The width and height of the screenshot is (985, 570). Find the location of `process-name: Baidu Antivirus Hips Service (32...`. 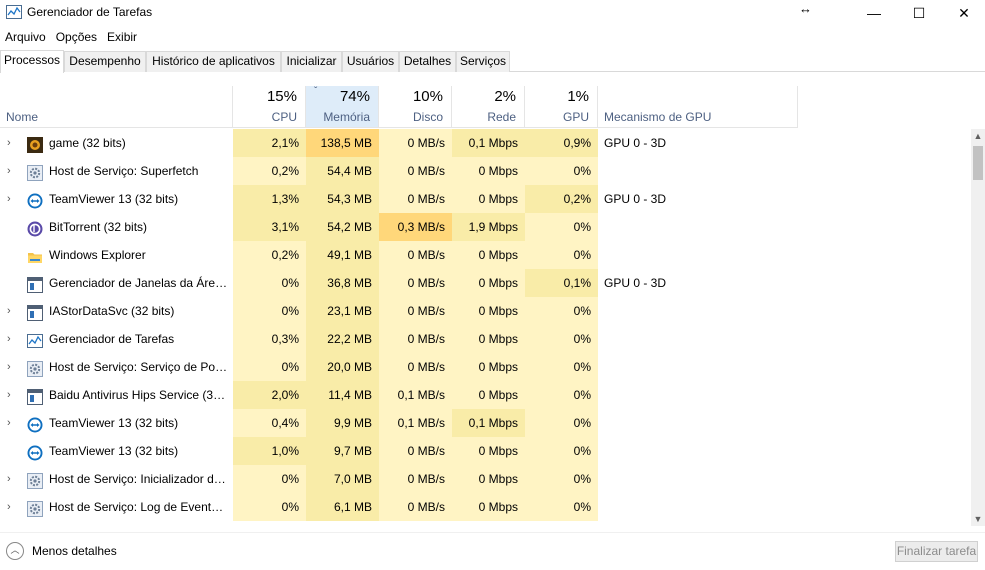

process-name: Baidu Antivirus Hips Service (32... is located at coordinates (139, 395).